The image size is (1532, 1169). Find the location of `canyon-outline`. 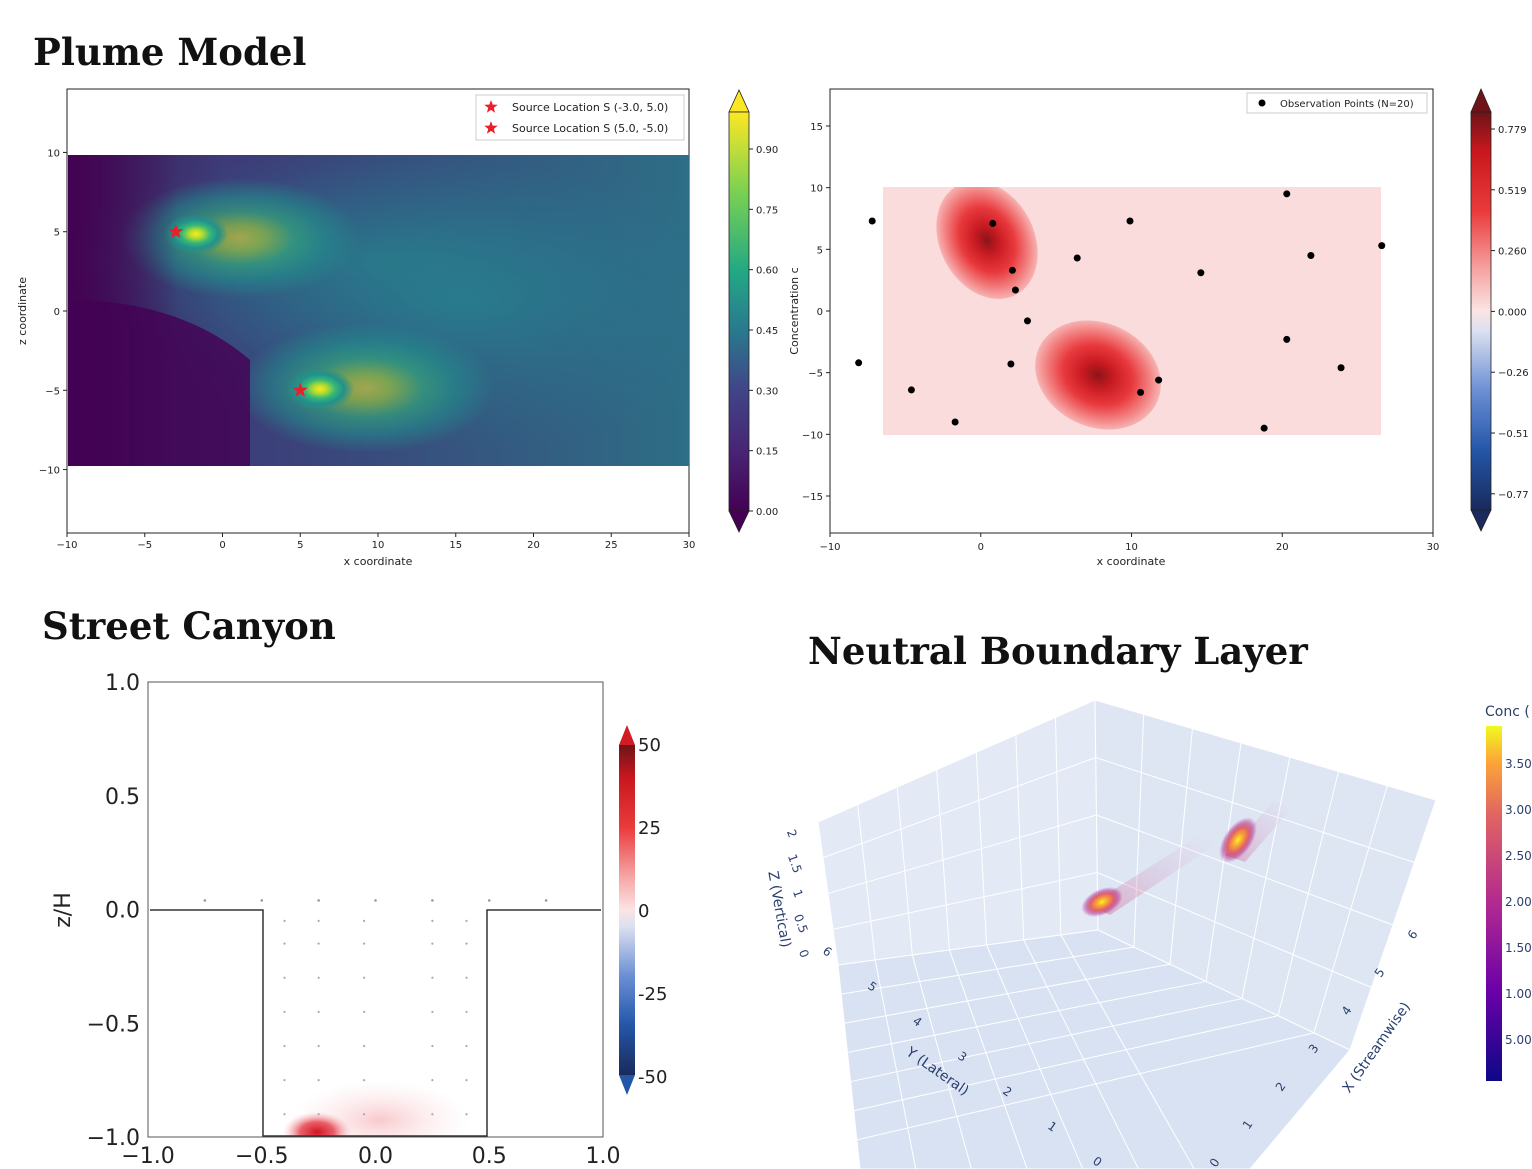

canyon-outline is located at coordinates (375, 1023).